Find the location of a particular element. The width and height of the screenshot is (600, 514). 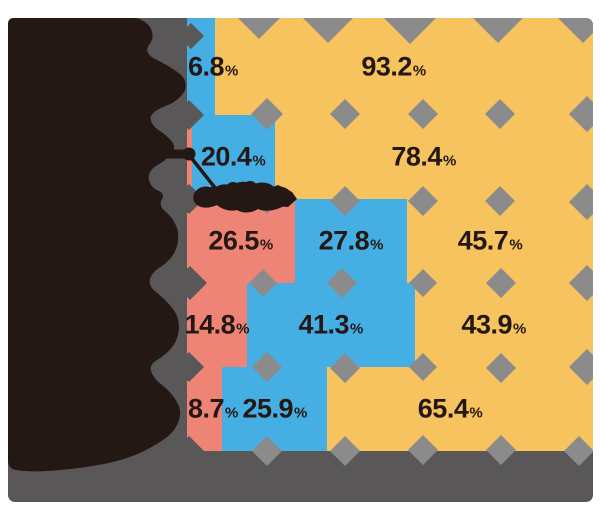

value-number: 26.5 is located at coordinates (233, 240).